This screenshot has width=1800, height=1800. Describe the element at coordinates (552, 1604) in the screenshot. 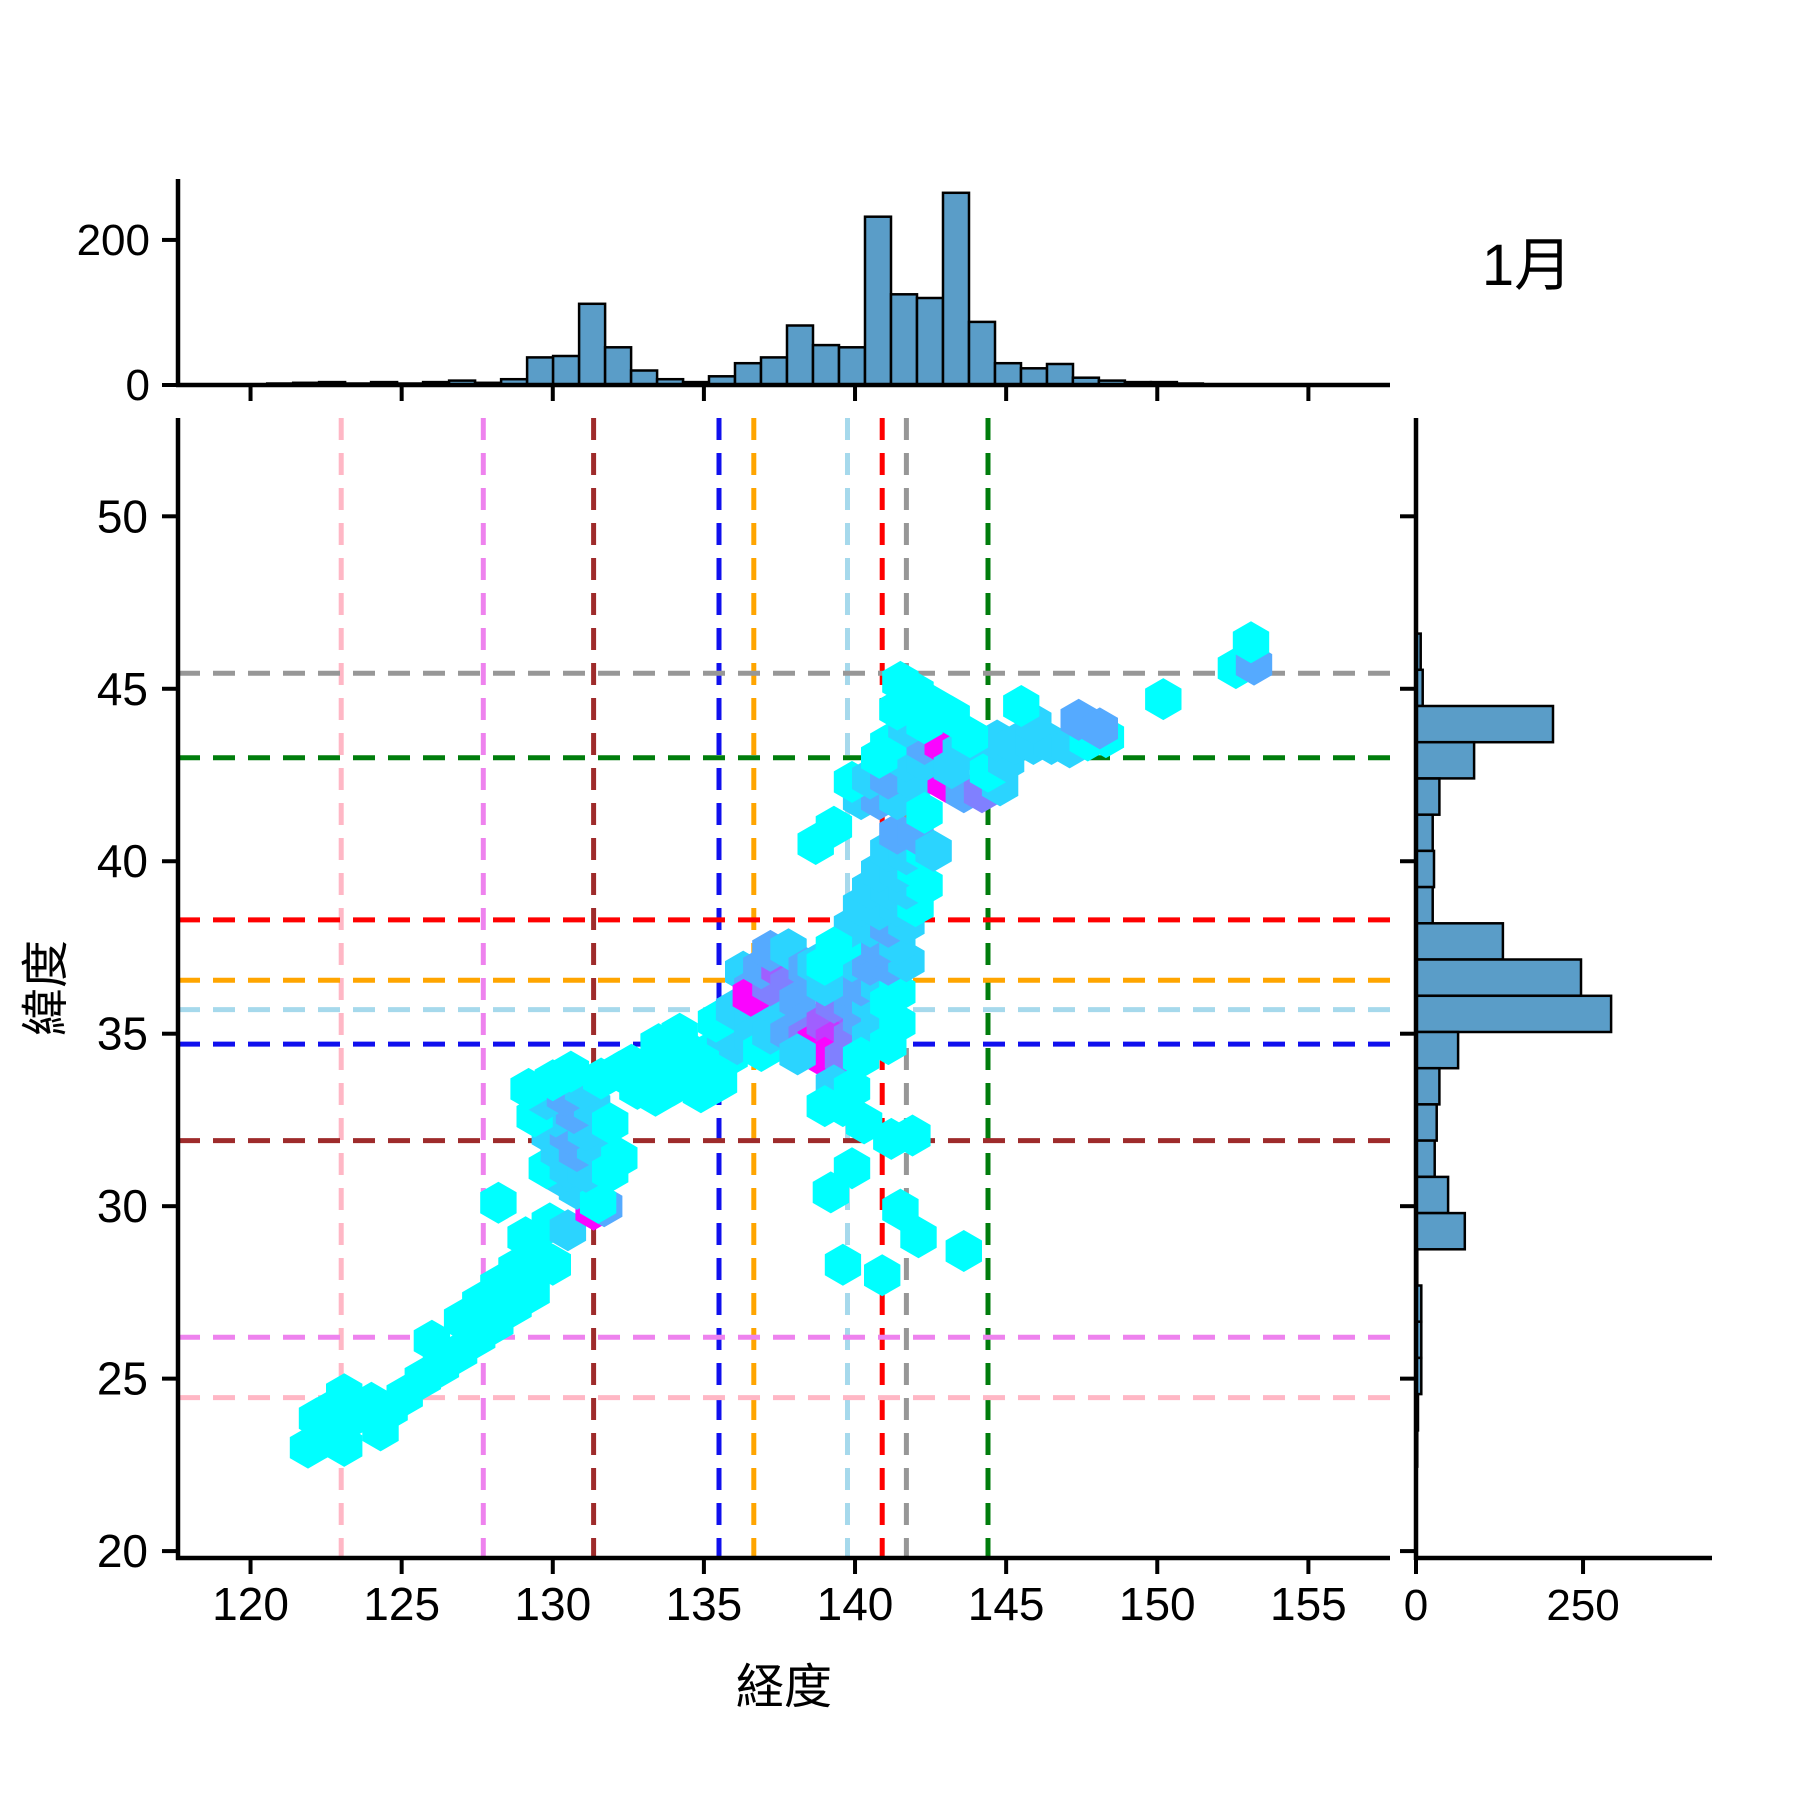

I see `main-x-tick-label: 130` at that location.